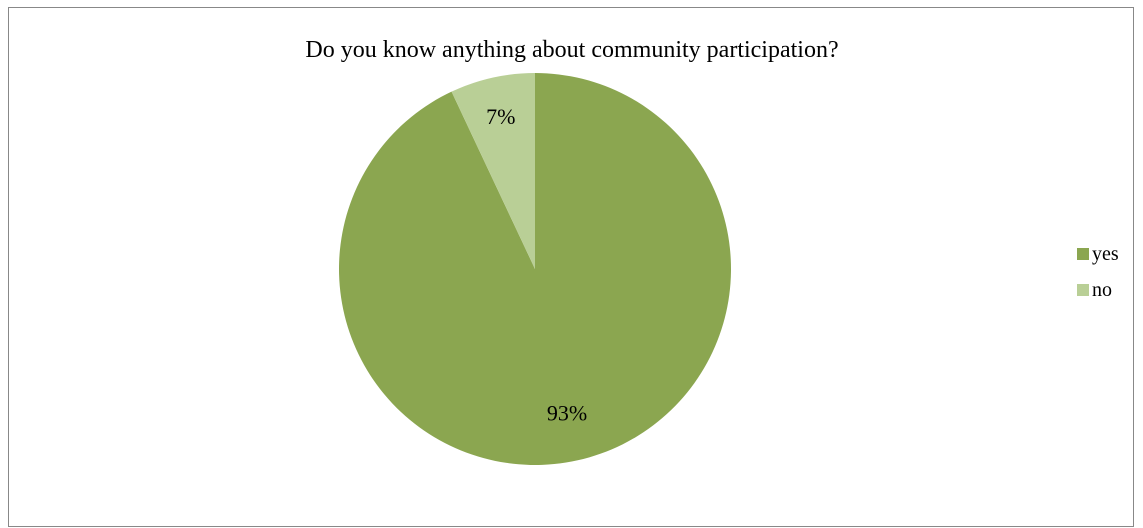 The width and height of the screenshot is (1143, 528). I want to click on legend-label-yes: yes, so click(1105, 253).